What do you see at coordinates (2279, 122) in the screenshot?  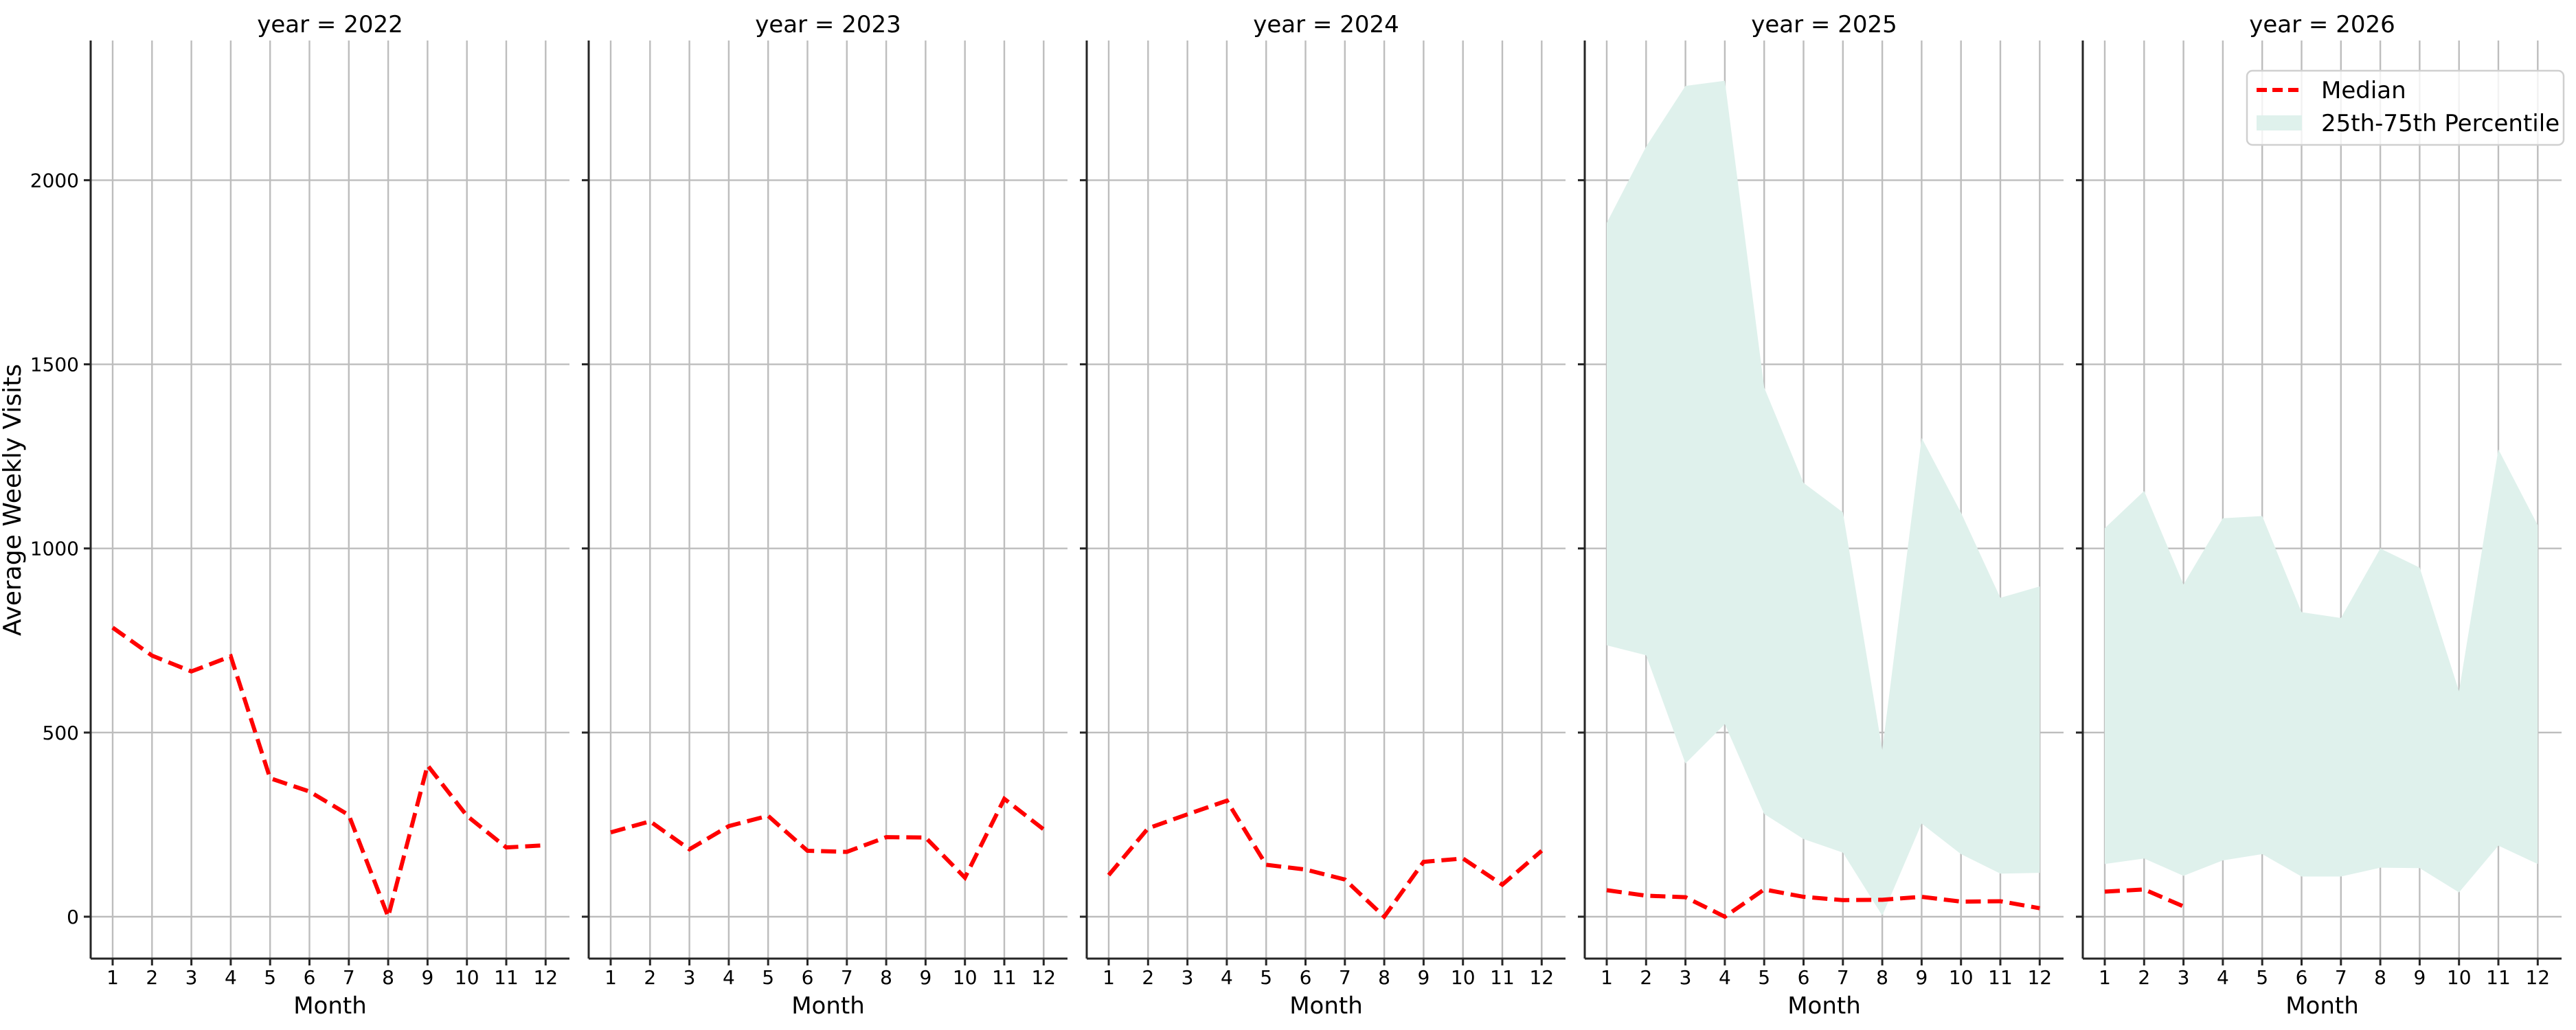 I see `legend-band-swatch` at bounding box center [2279, 122].